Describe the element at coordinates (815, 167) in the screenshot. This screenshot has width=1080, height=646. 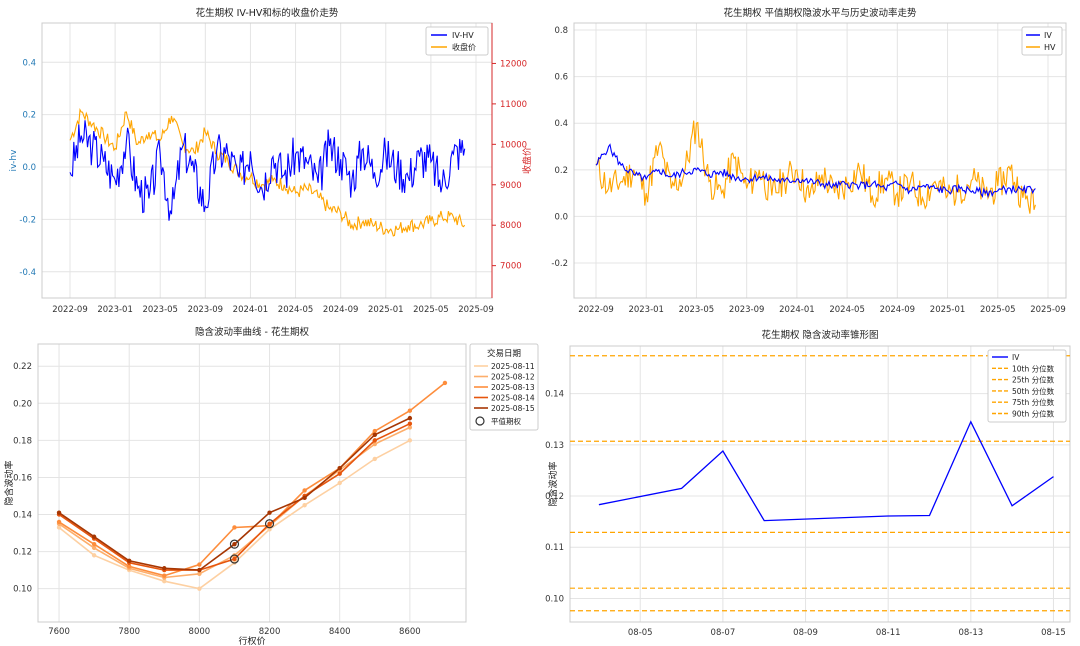
I see `series-line-hv` at that location.